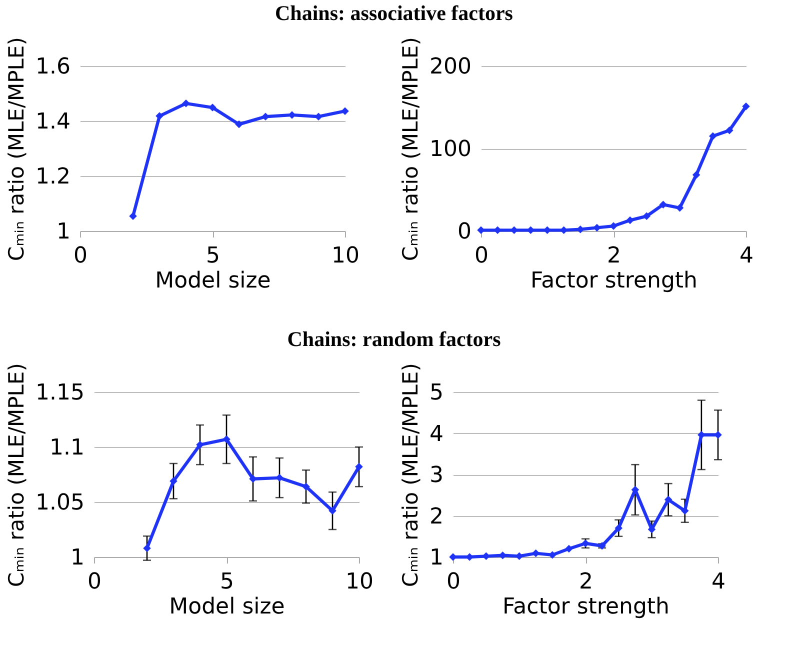 Image resolution: width=788 pixels, height=656 pixels. I want to click on y-tick-label: 1.1, so click(67, 448).